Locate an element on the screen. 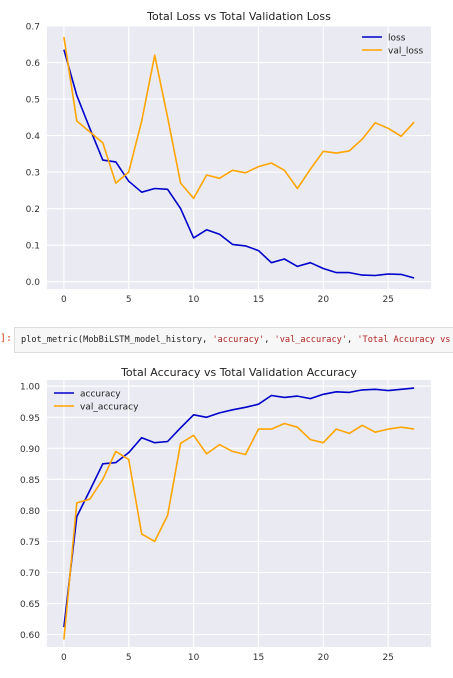  y-tick-label: 0.70 is located at coordinates (30, 574).